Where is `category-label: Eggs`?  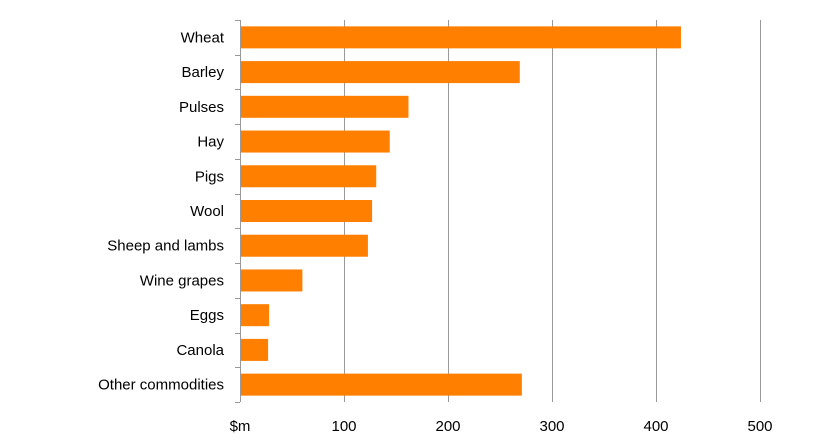
category-label: Eggs is located at coordinates (207, 315).